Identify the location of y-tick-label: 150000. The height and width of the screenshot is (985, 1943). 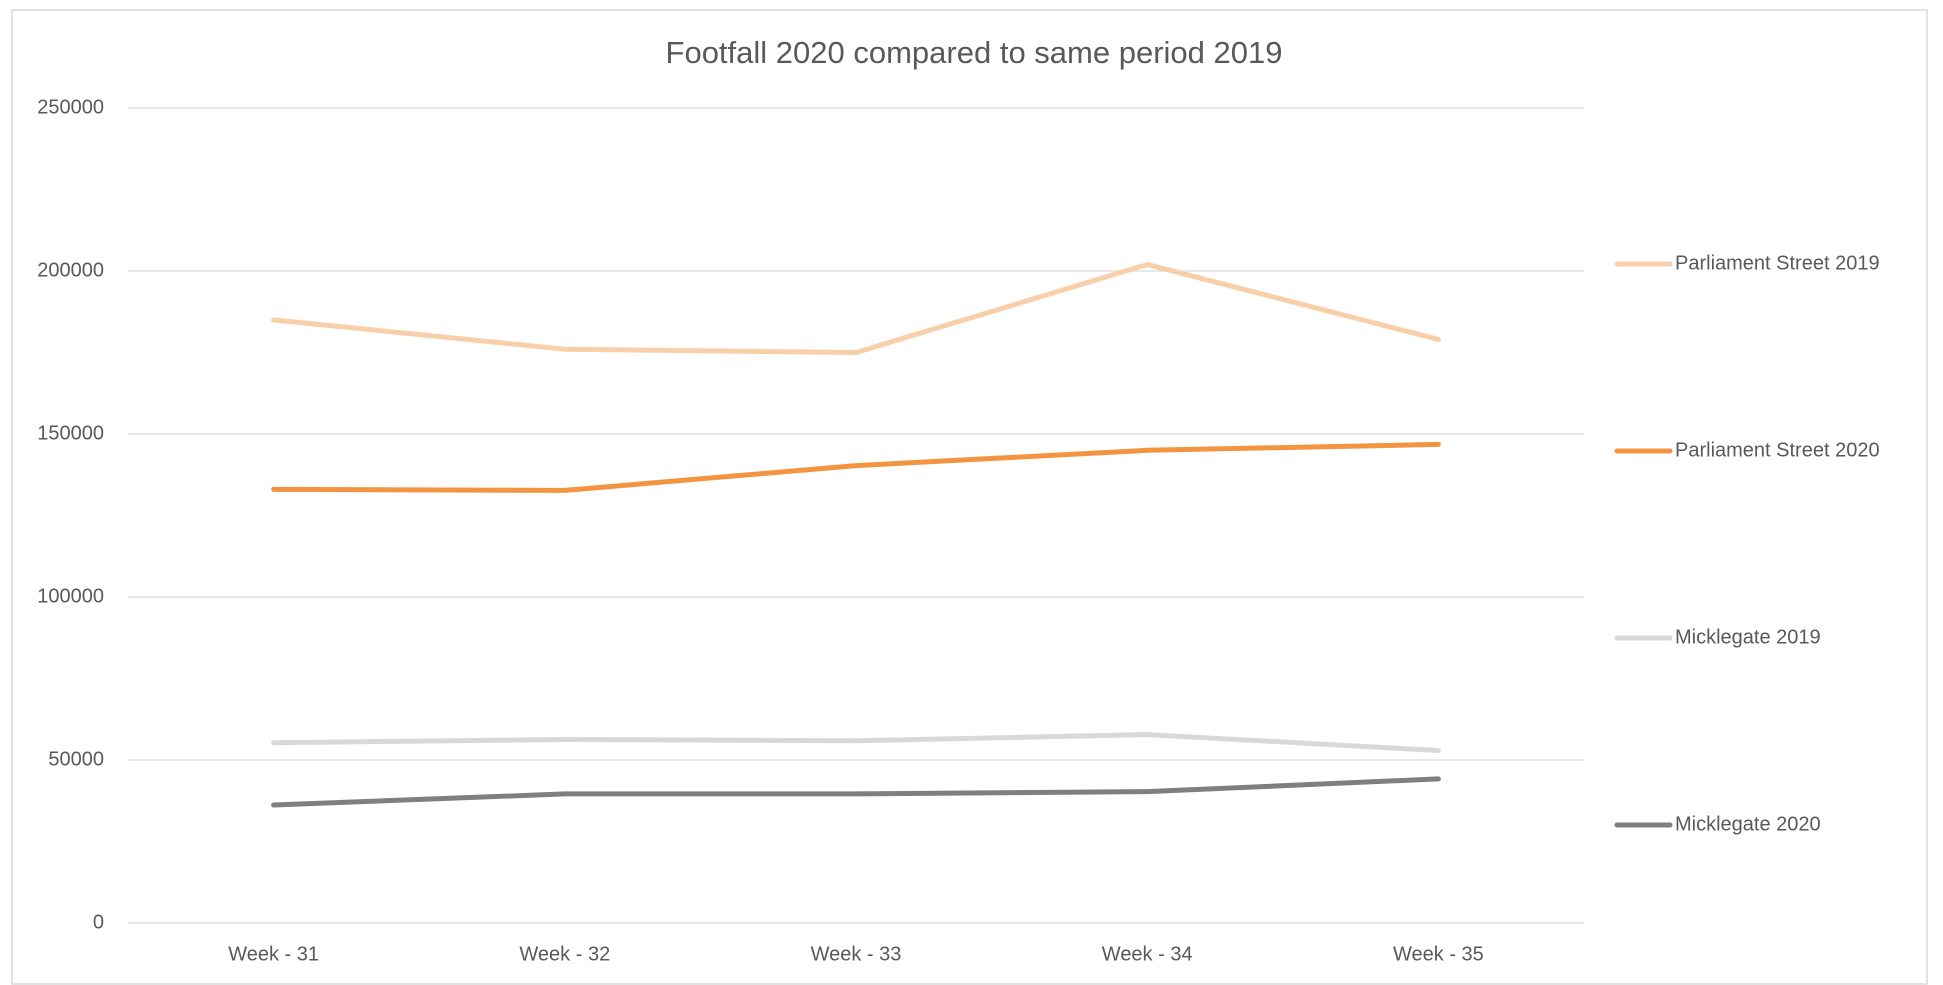
(70, 433).